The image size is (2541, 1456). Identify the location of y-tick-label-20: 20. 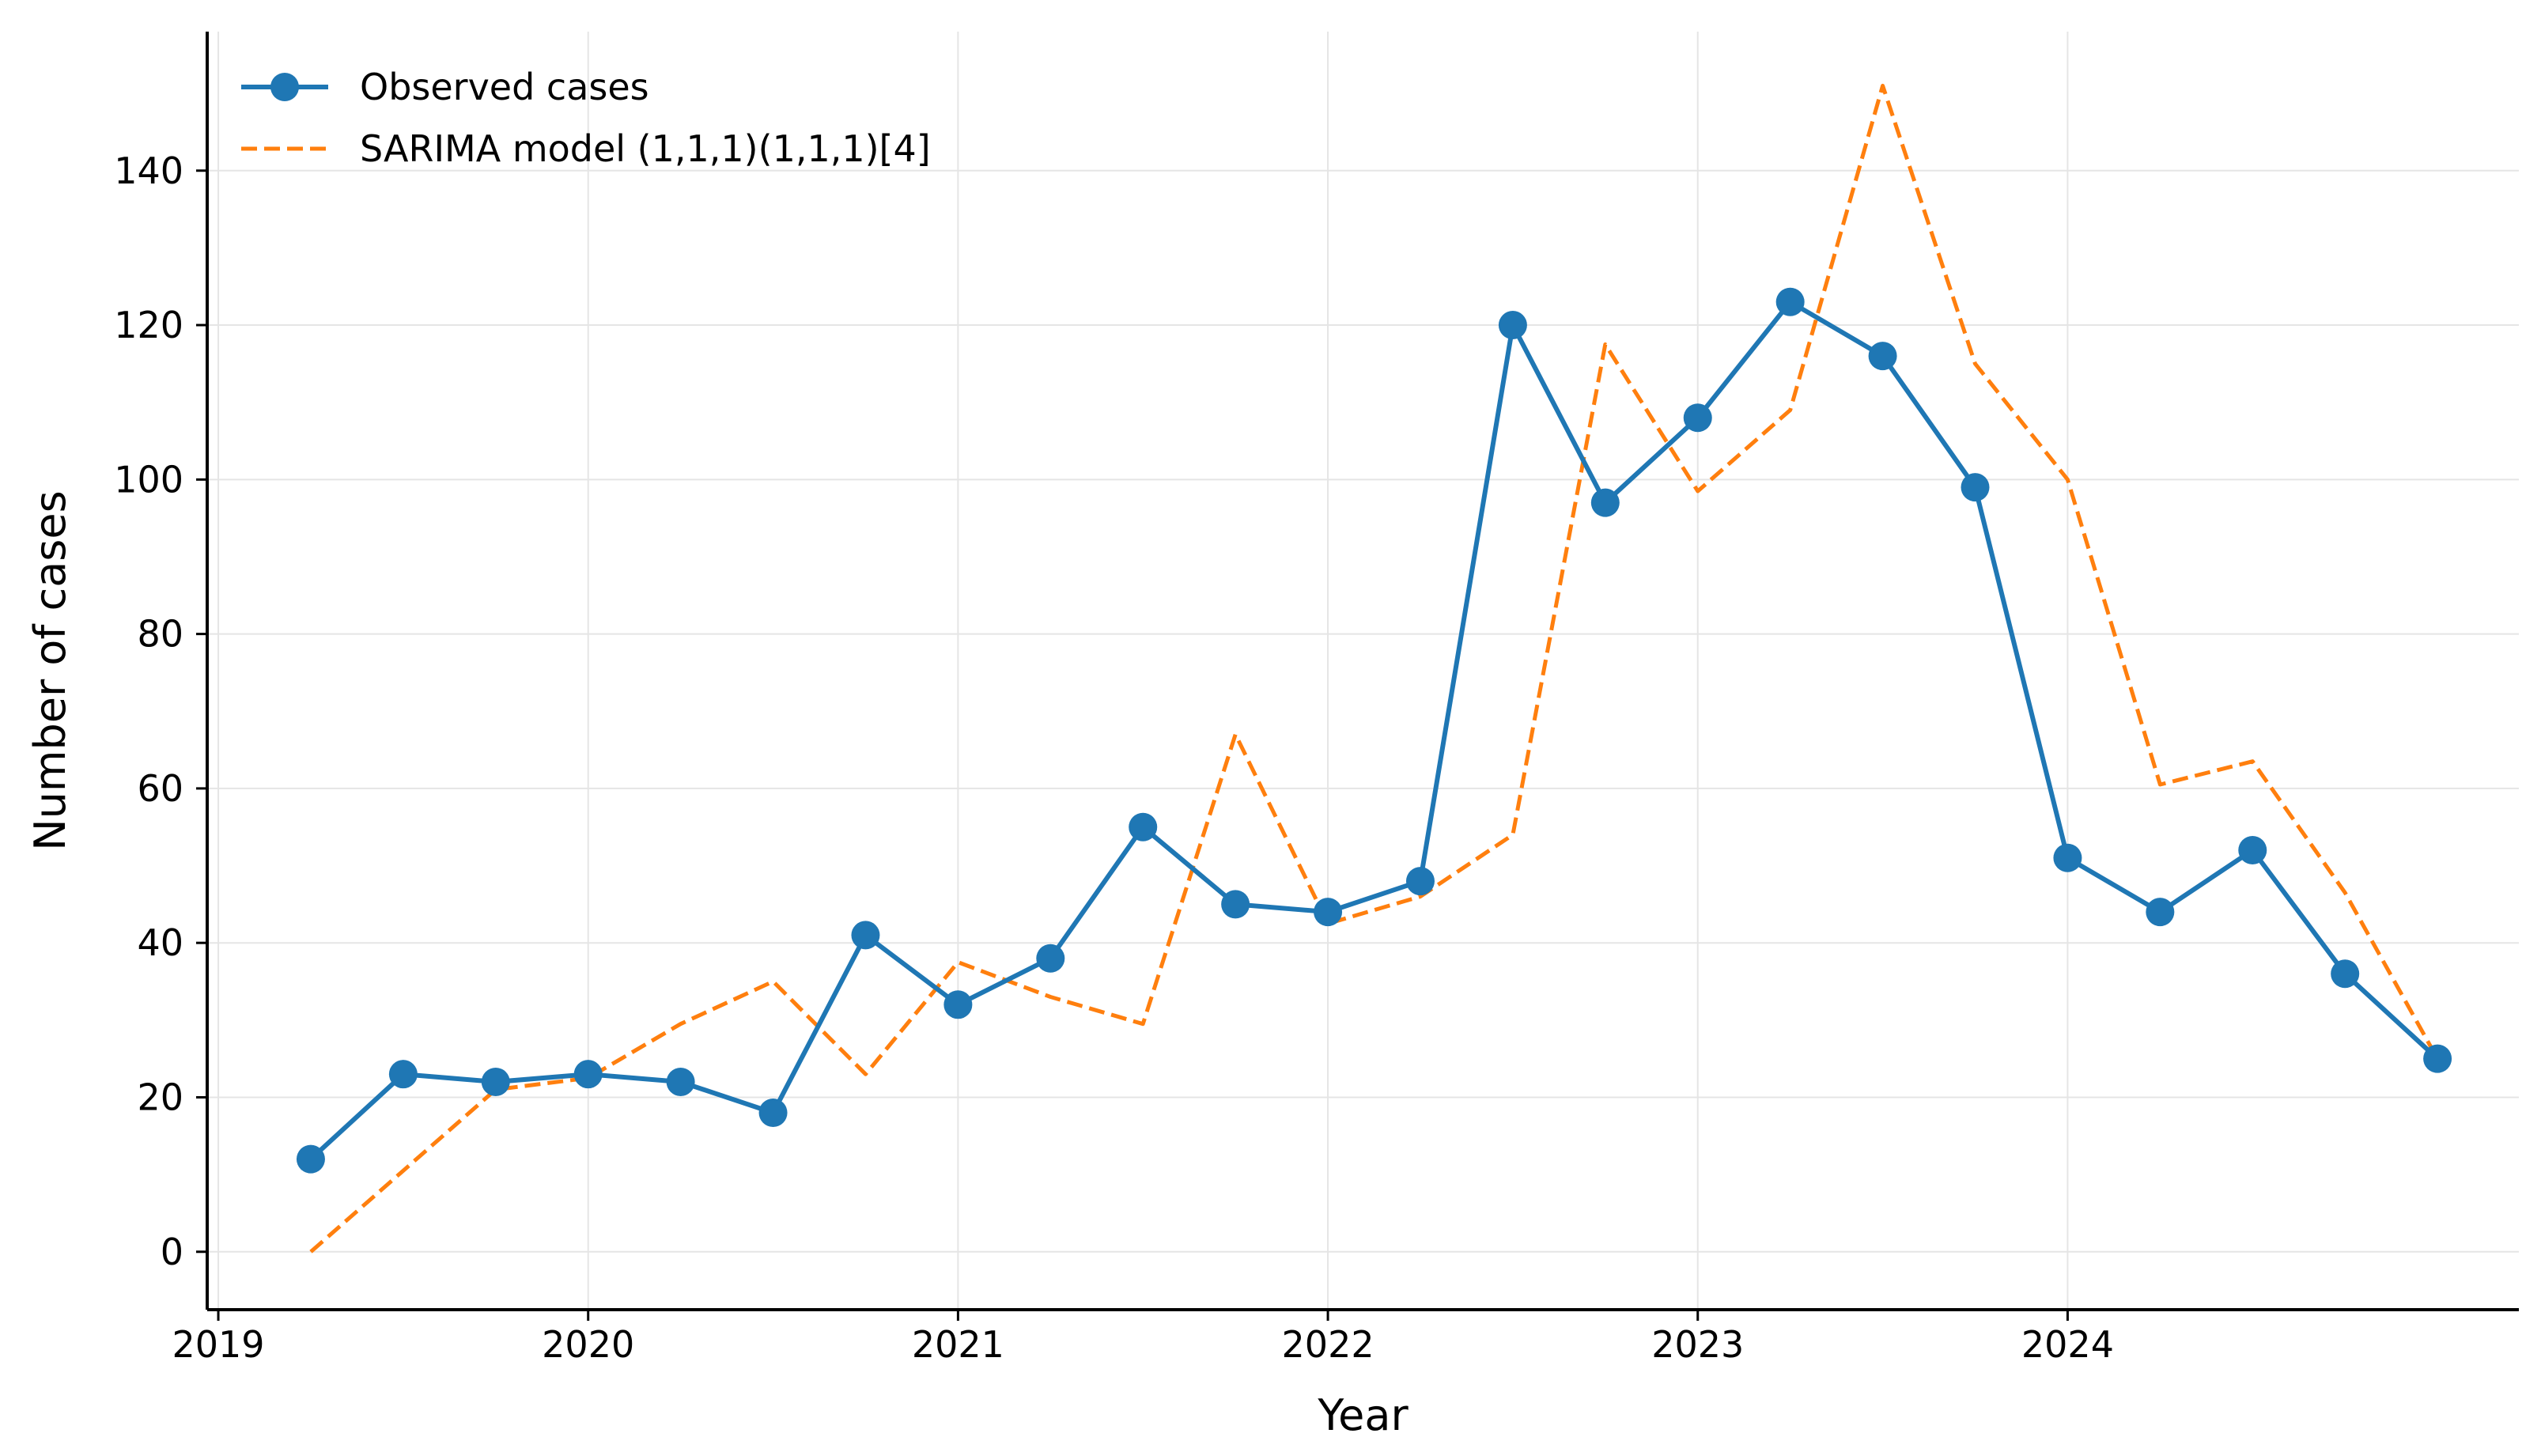
(160, 1097).